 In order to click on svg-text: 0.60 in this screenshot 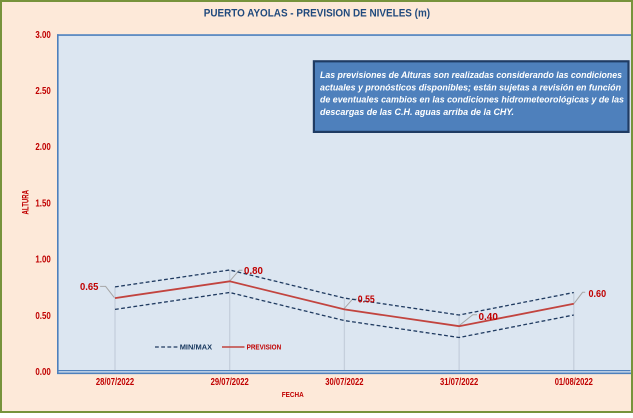, I will do `click(598, 294)`.